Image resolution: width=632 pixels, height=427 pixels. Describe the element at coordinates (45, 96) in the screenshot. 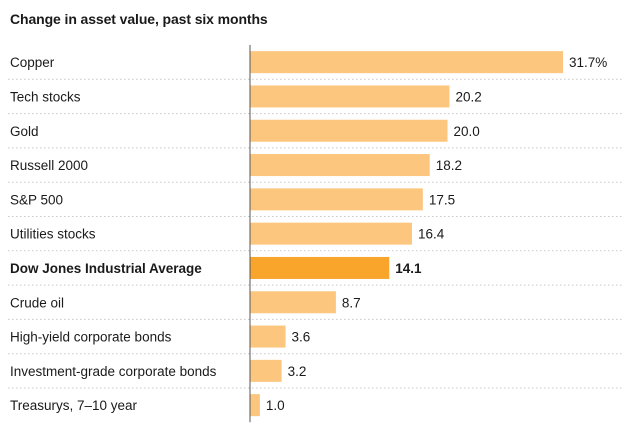

I see `category-label: Tech stocks` at that location.